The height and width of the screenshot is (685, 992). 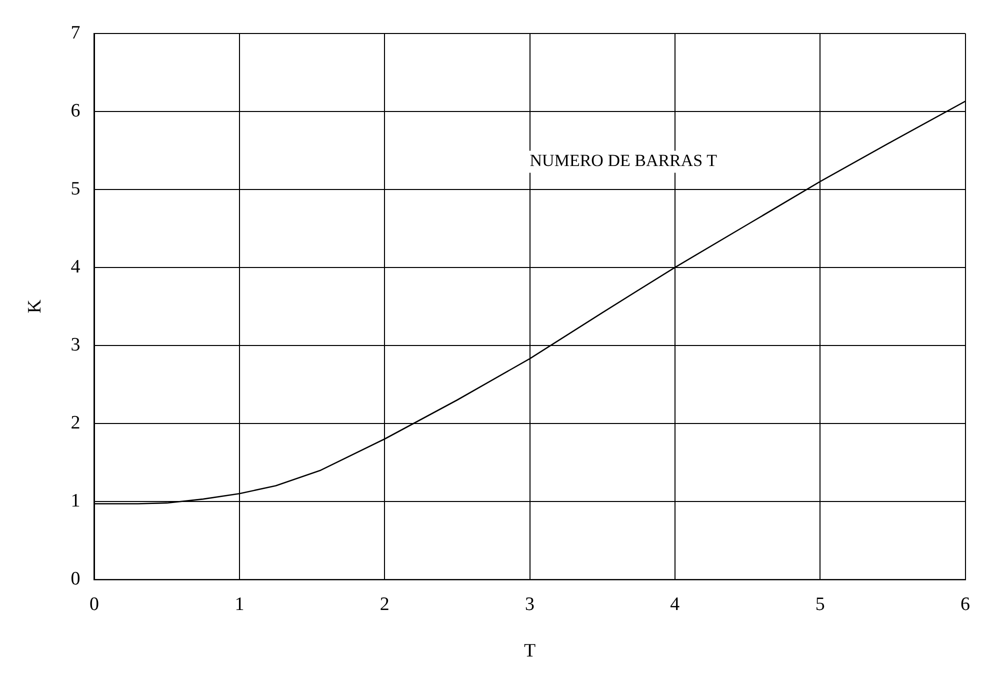 What do you see at coordinates (75, 267) in the screenshot?
I see `y-tick-label: 4` at bounding box center [75, 267].